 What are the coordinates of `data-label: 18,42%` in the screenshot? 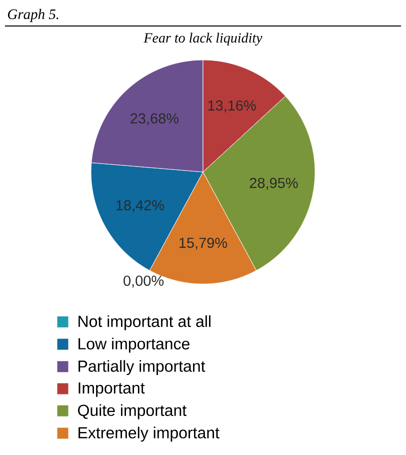 It's located at (140, 206).